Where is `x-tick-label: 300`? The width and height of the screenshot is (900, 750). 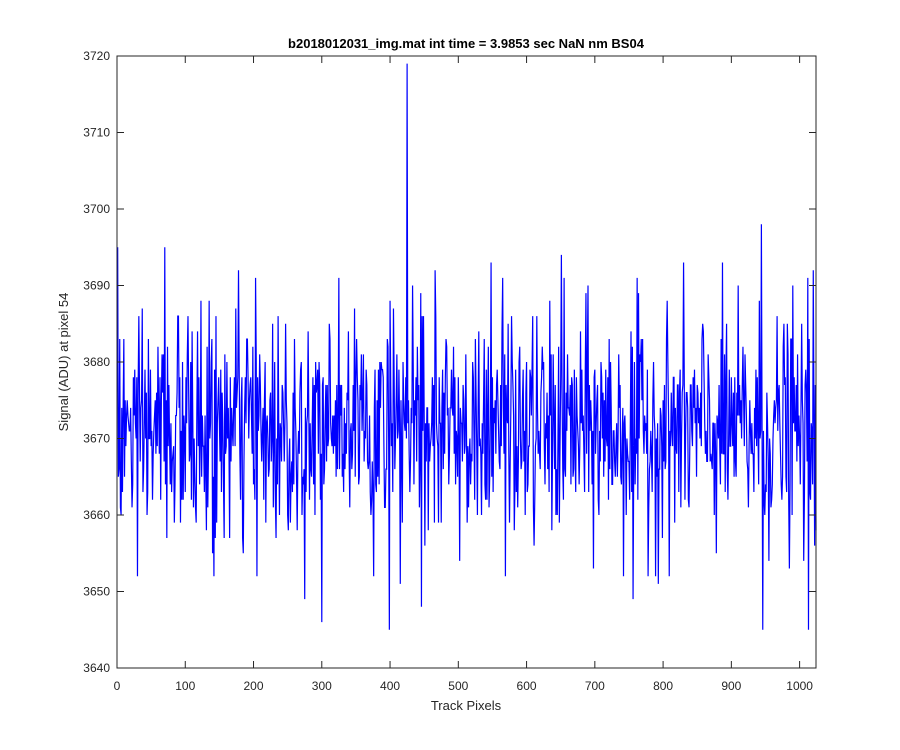
x-tick-label: 300 is located at coordinates (322, 686).